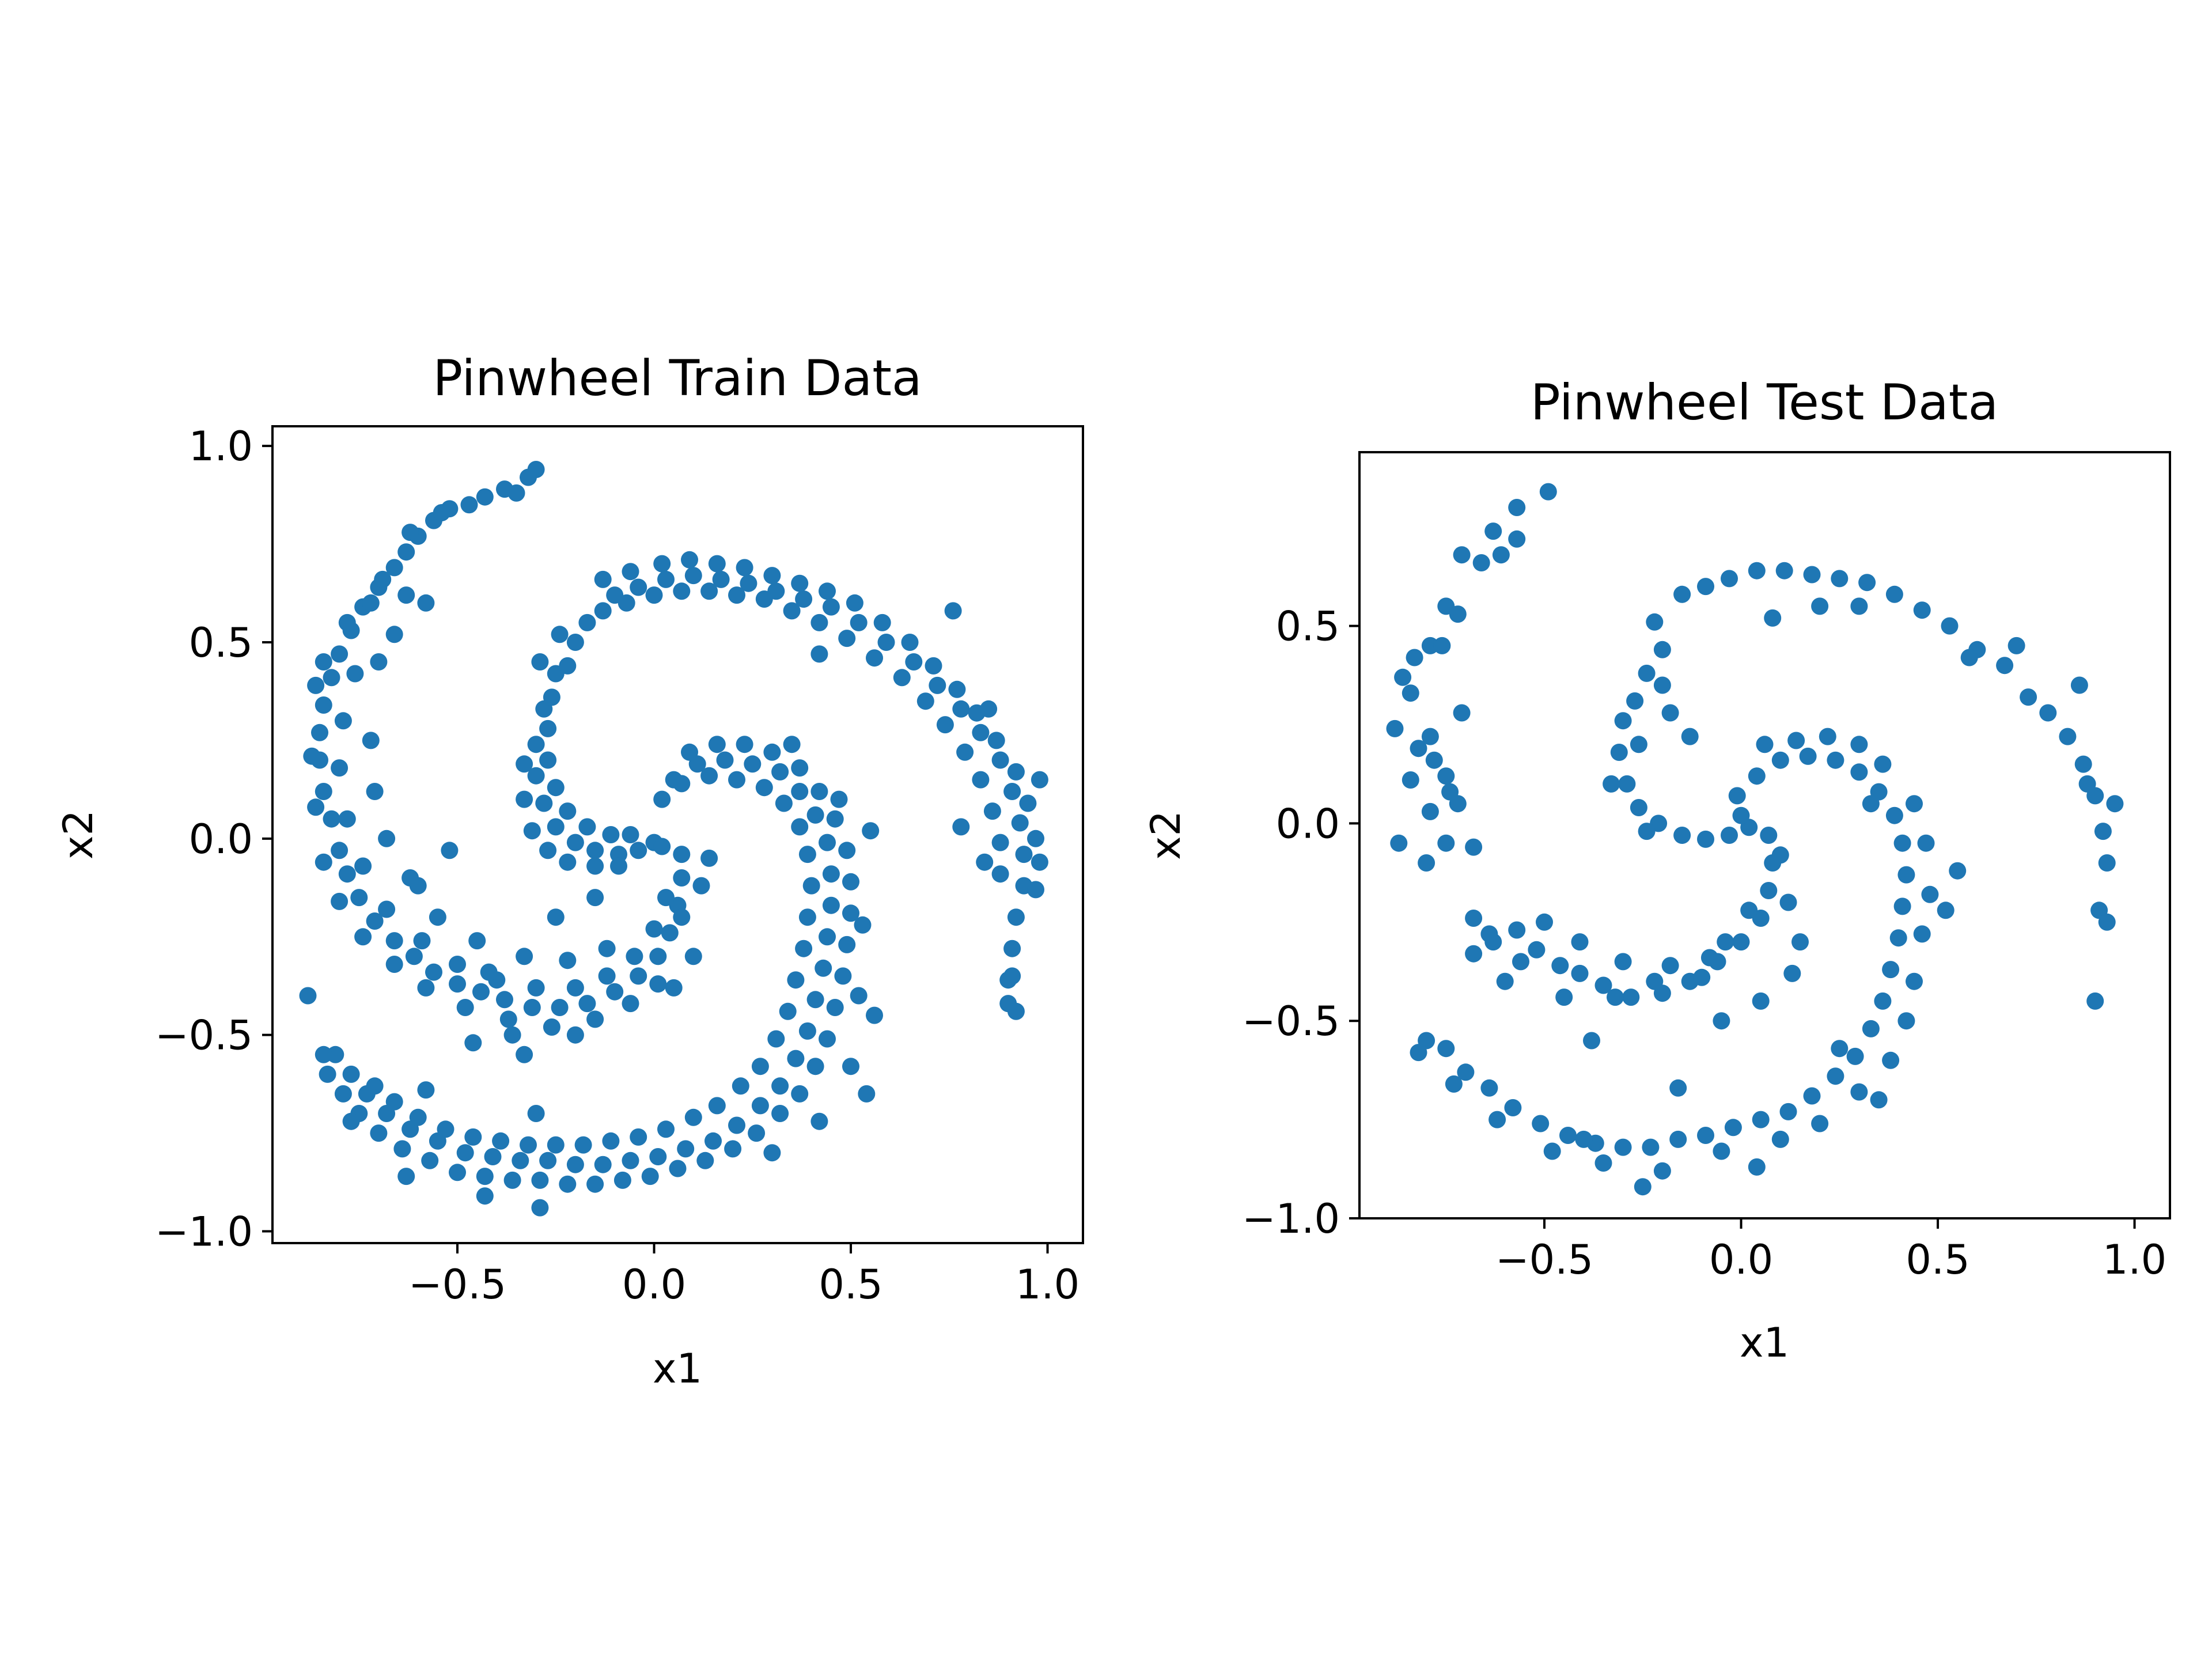  Describe the element at coordinates (677, 1368) in the screenshot. I see `train-x-axis-label: x1` at that location.